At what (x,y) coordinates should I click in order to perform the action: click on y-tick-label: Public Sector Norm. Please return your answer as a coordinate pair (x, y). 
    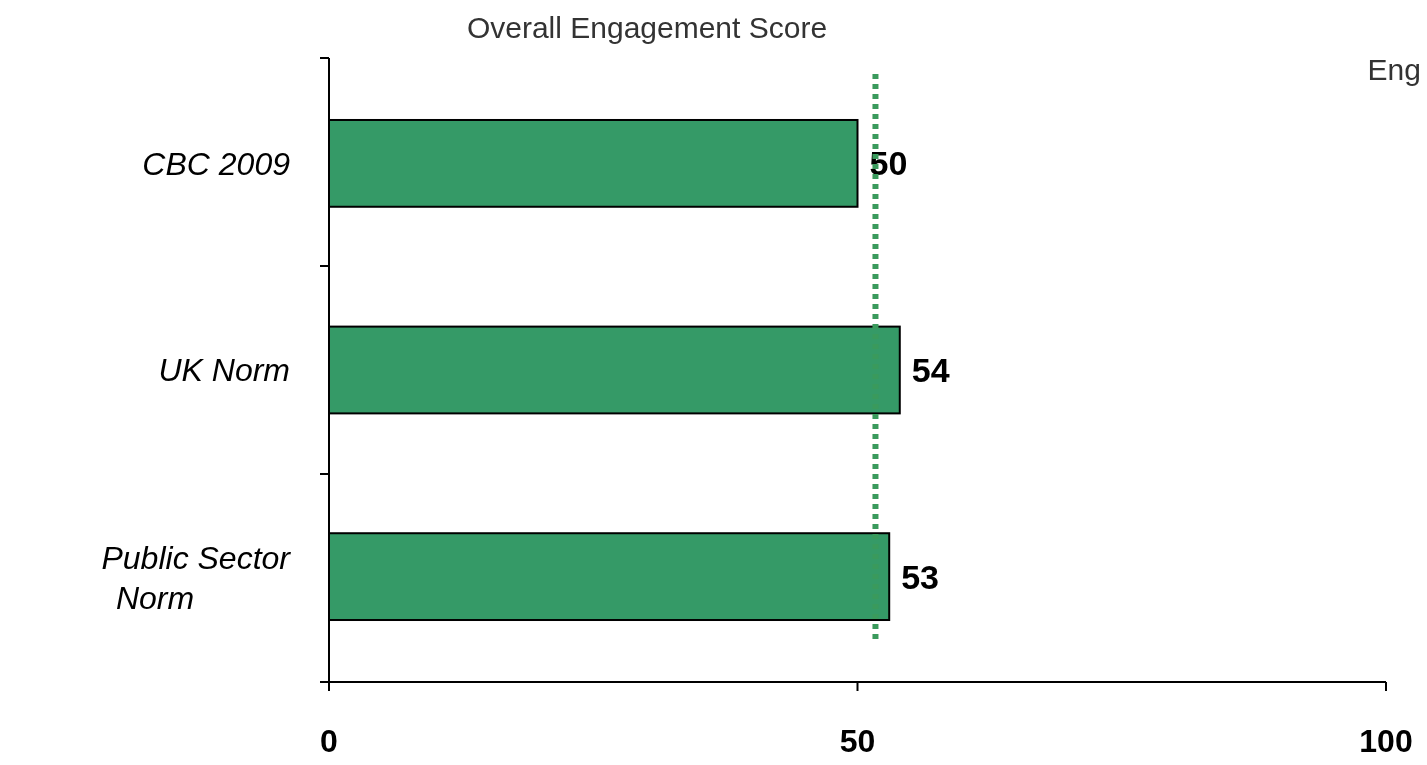
    Looking at the image, I should click on (196, 577).